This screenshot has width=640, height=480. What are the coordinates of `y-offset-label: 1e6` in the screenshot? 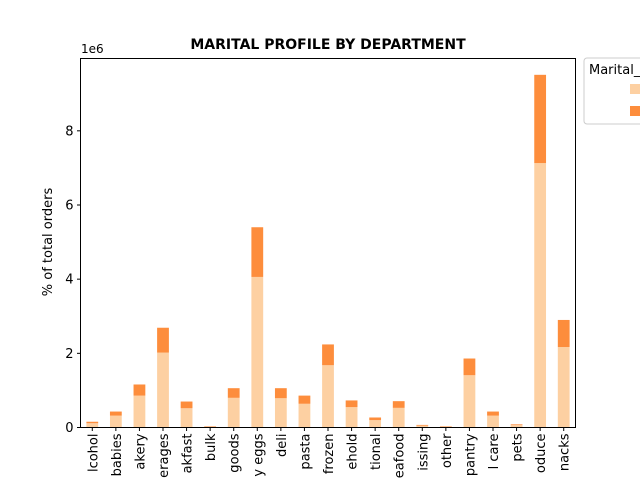 It's located at (92, 49).